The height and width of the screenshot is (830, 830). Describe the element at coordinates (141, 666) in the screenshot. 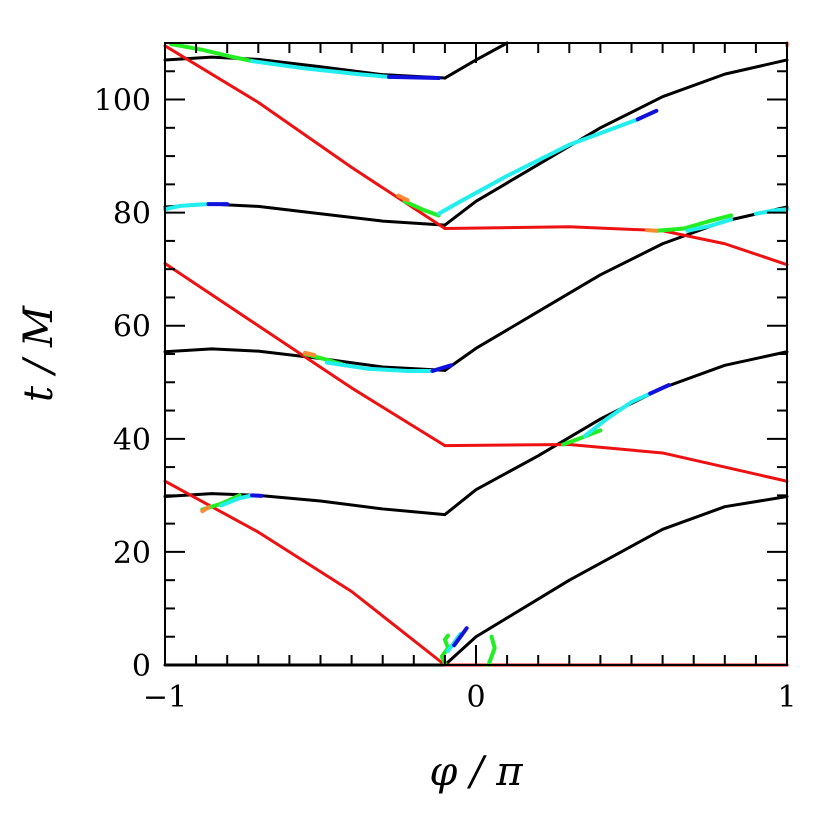

I see `y-tick-label-0: 0` at that location.